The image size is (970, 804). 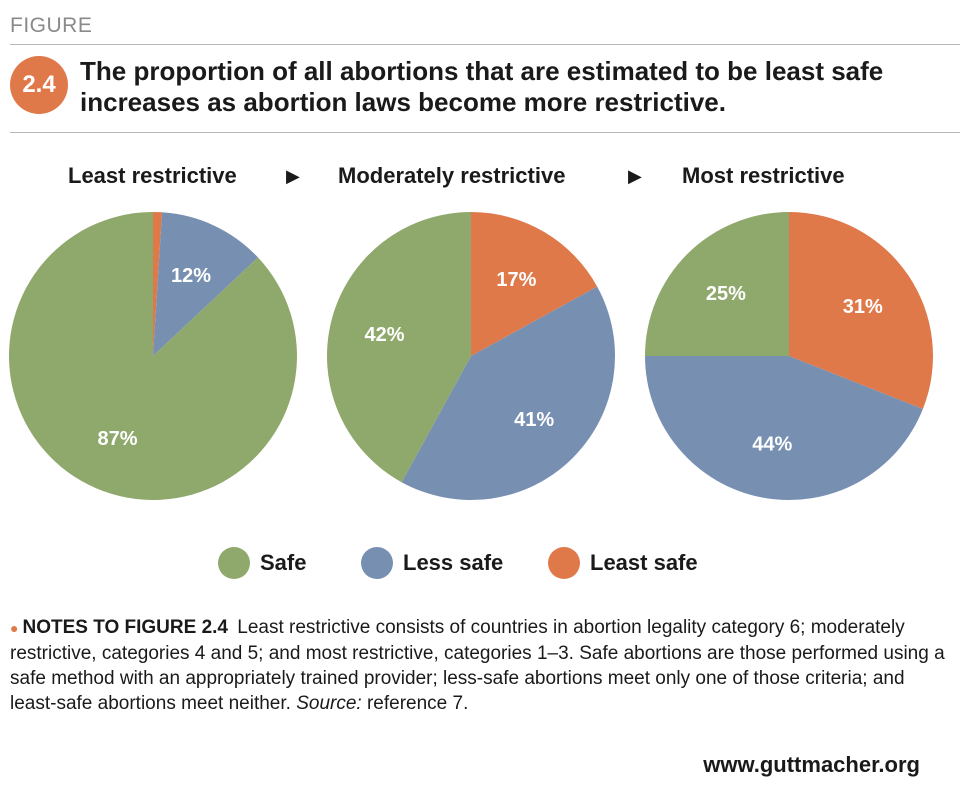 I want to click on legend-item-less-safe: Less safe, so click(x=432, y=563).